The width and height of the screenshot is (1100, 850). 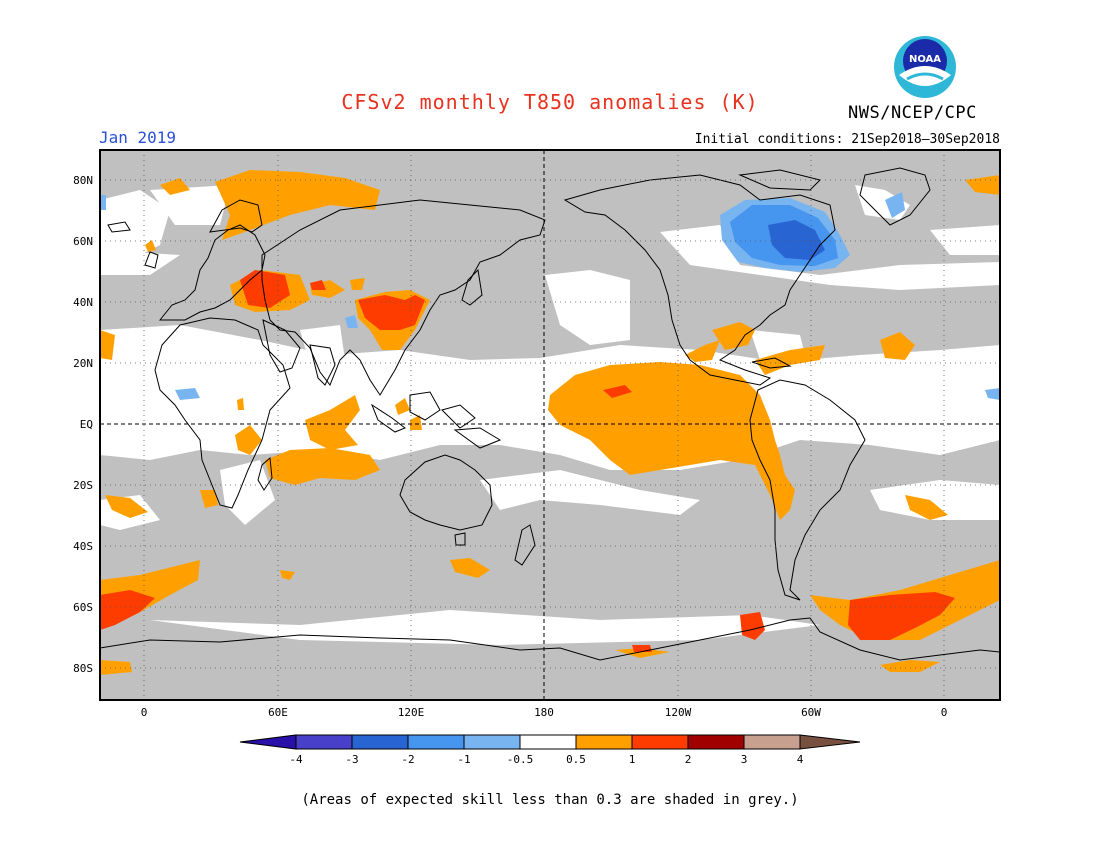 I want to click on latitude-labels: 80N 60N 40N 20N EQ 20S 40S 60S 80S, so click(x=83, y=424).